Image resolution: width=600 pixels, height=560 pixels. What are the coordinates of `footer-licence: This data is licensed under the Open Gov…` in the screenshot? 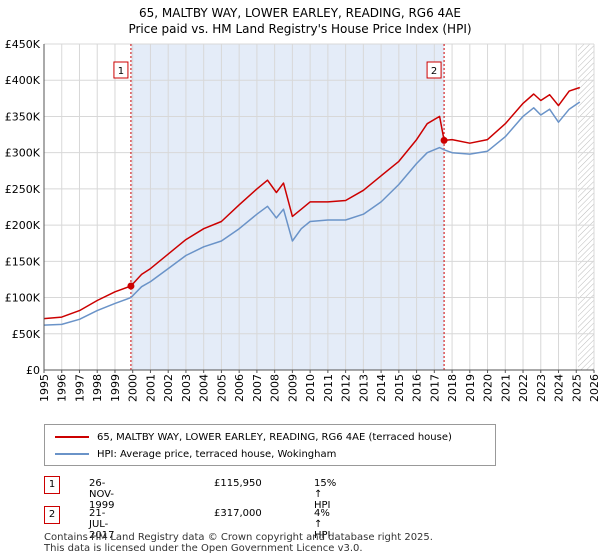 It's located at (203, 548).